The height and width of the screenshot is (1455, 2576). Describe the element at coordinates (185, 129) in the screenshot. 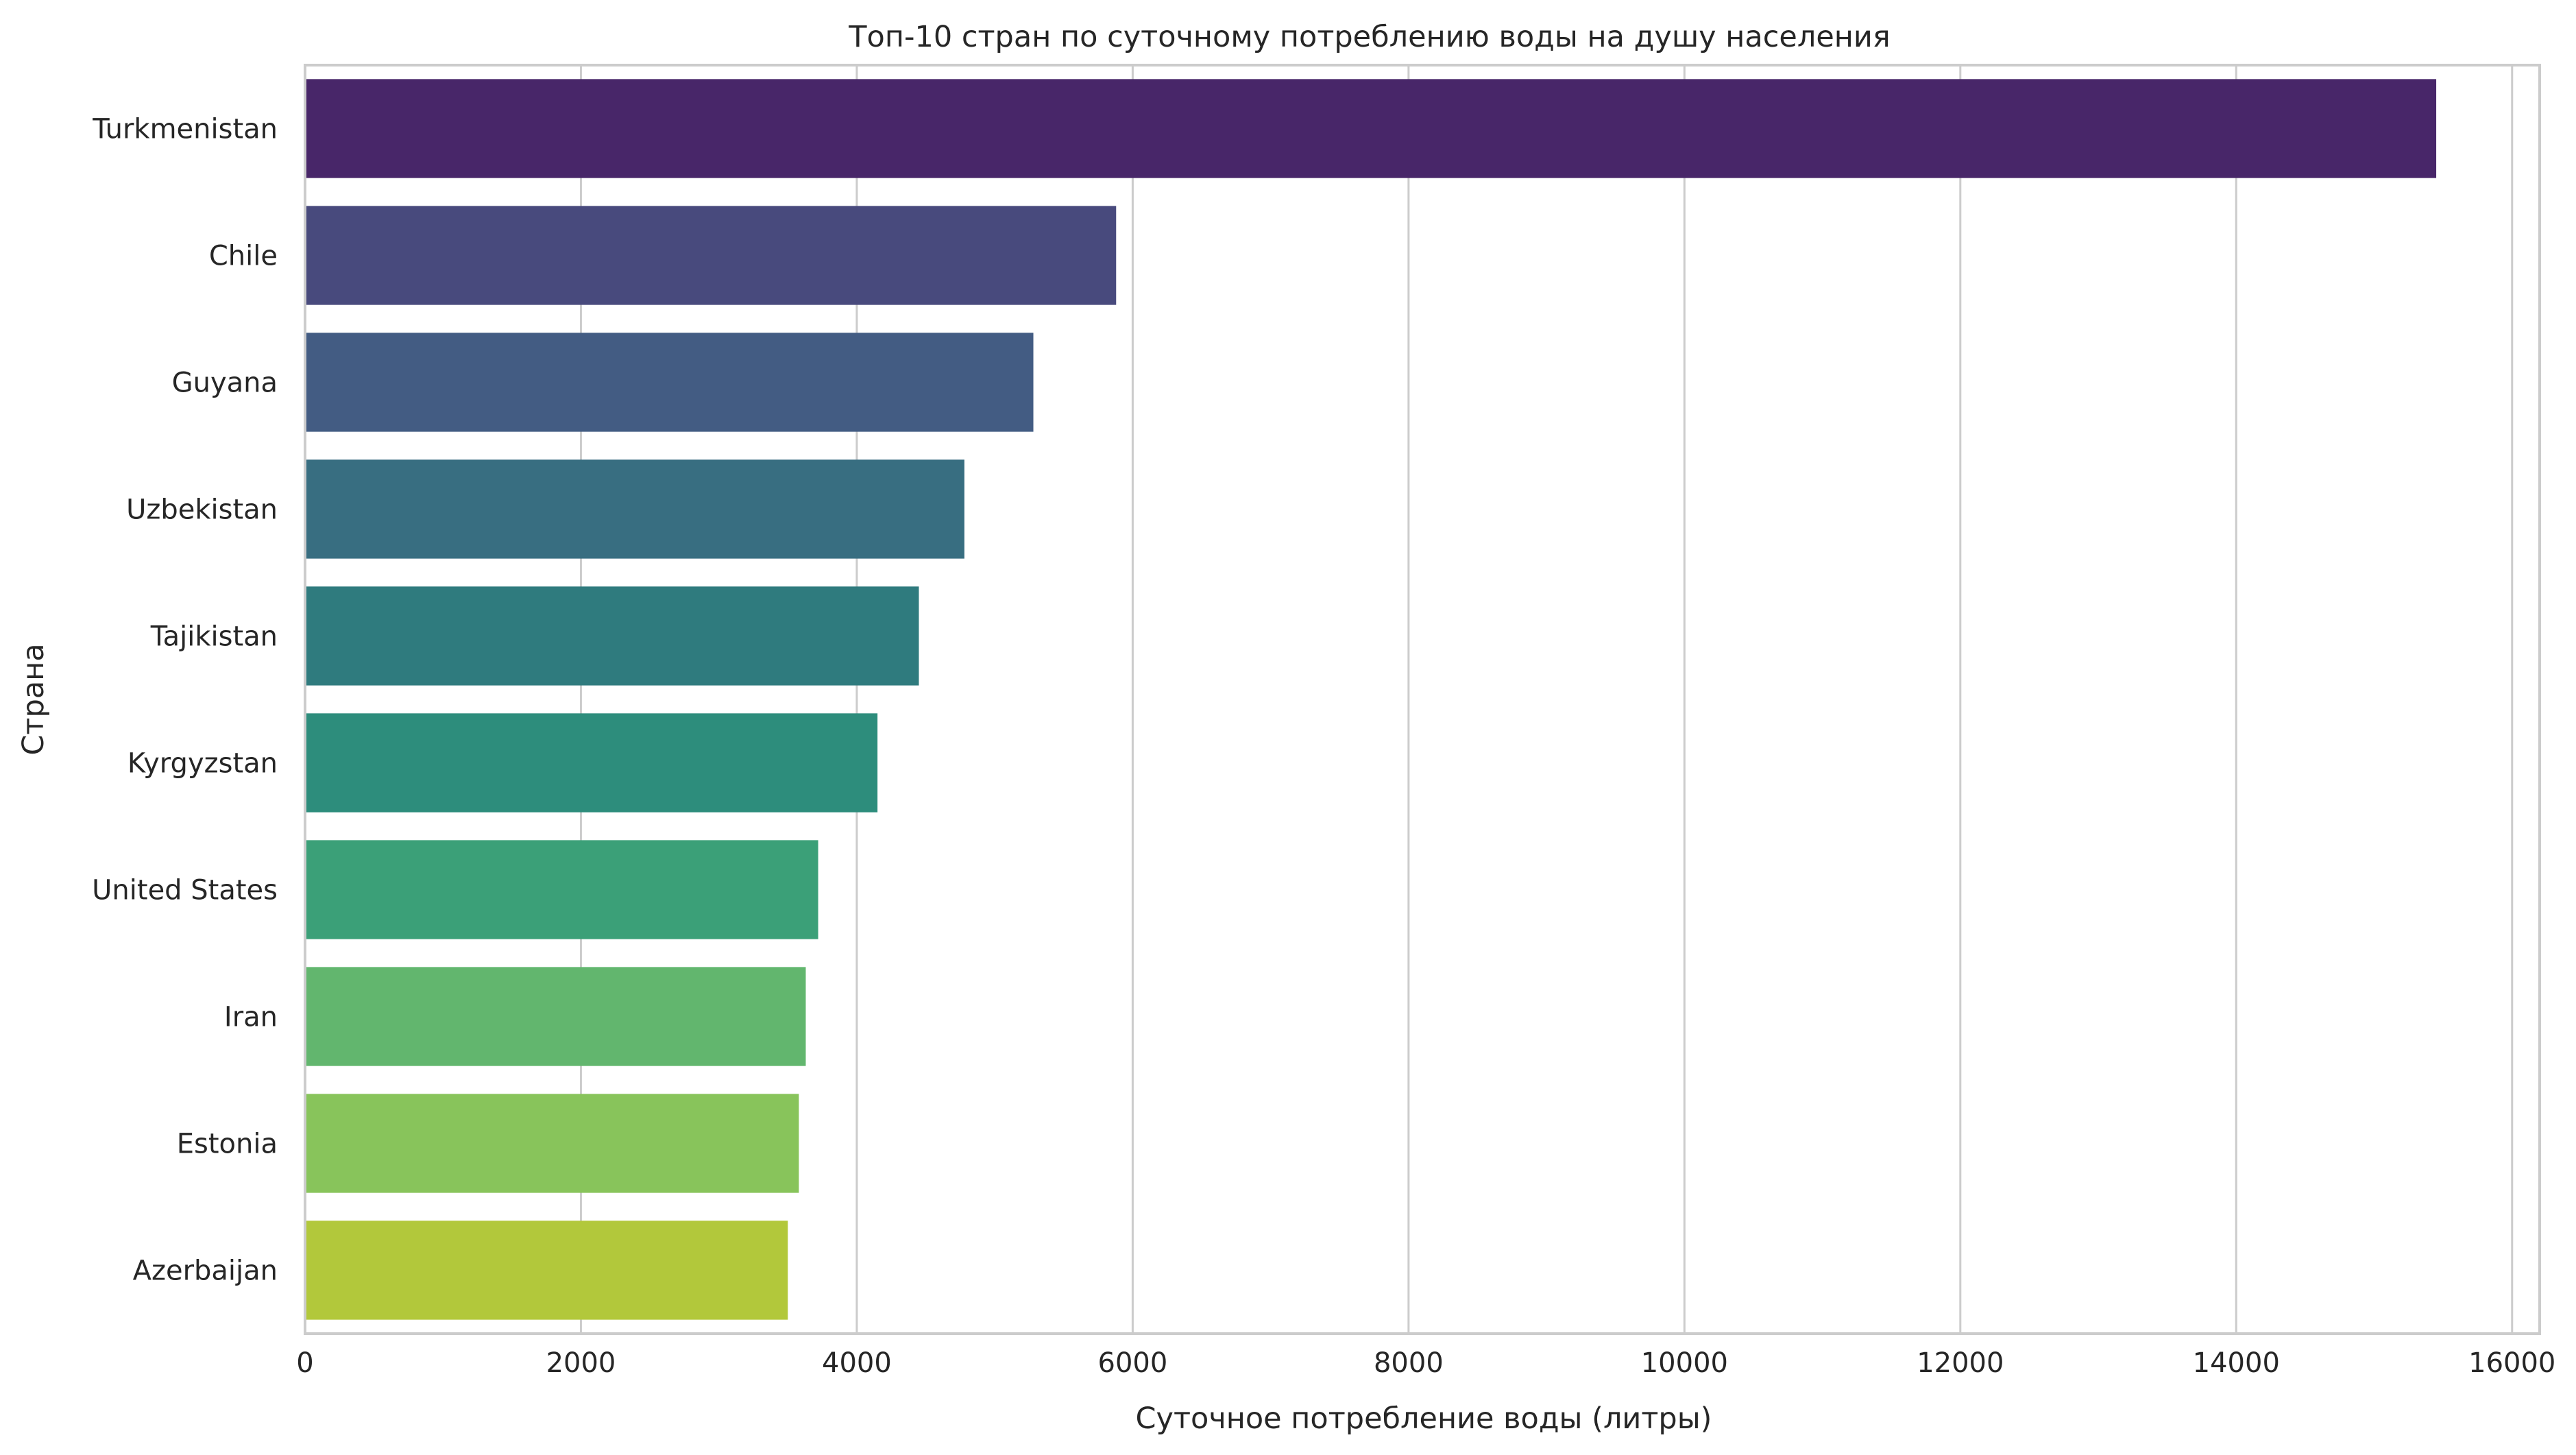

I see `y-tick-label: Turkmenistan` at that location.